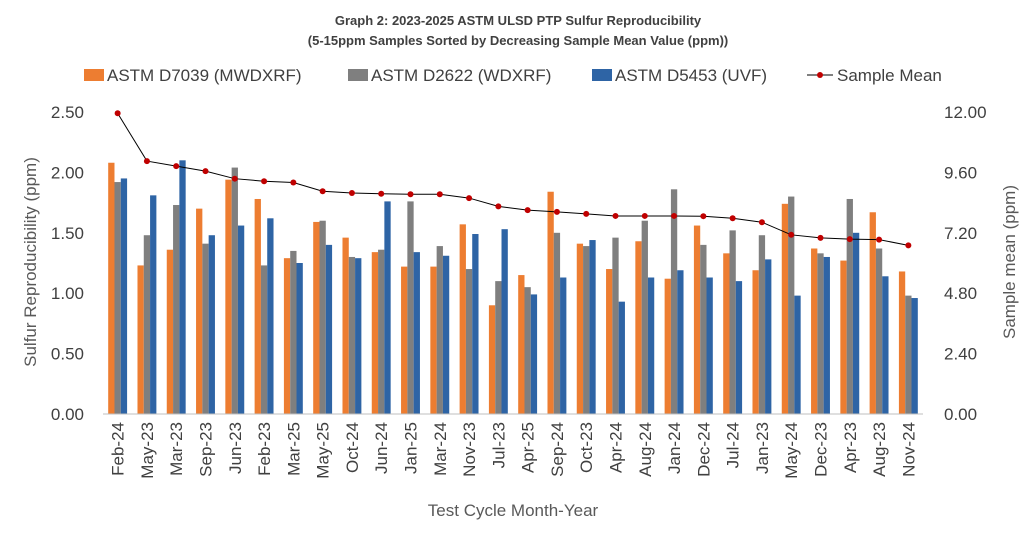 The image size is (1036, 535). I want to click on x-tick-label: Jun-23, so click(235, 448).